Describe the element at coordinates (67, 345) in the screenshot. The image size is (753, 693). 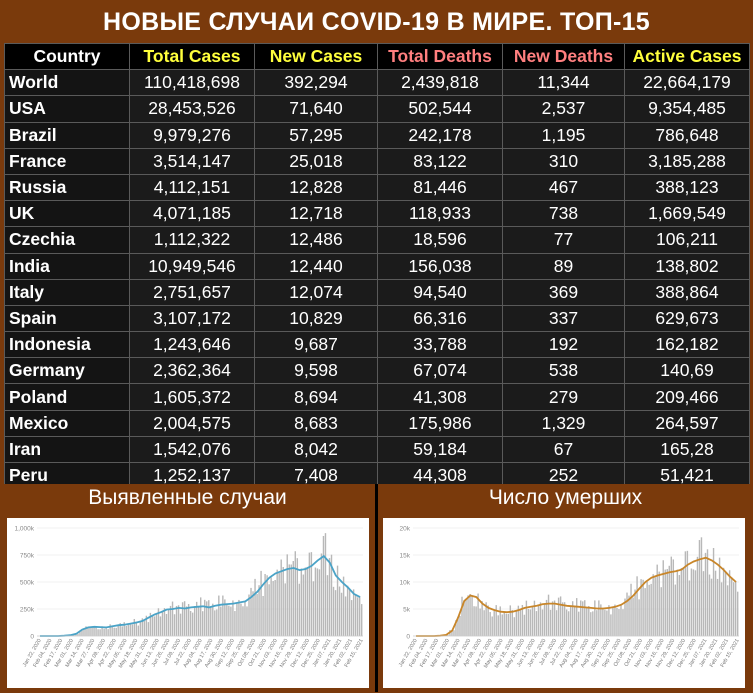
I see `country-cell: Indonesia` at that location.